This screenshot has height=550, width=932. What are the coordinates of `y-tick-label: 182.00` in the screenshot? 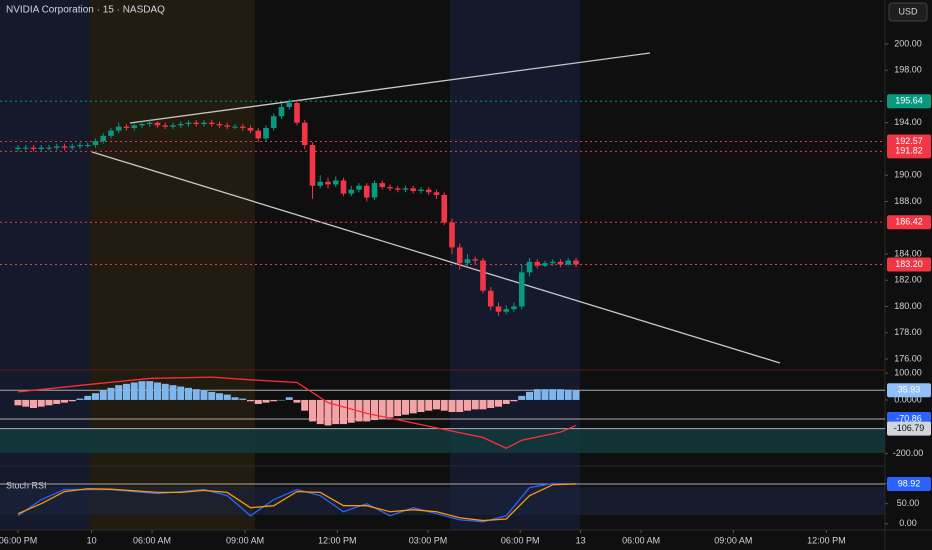 It's located at (908, 280).